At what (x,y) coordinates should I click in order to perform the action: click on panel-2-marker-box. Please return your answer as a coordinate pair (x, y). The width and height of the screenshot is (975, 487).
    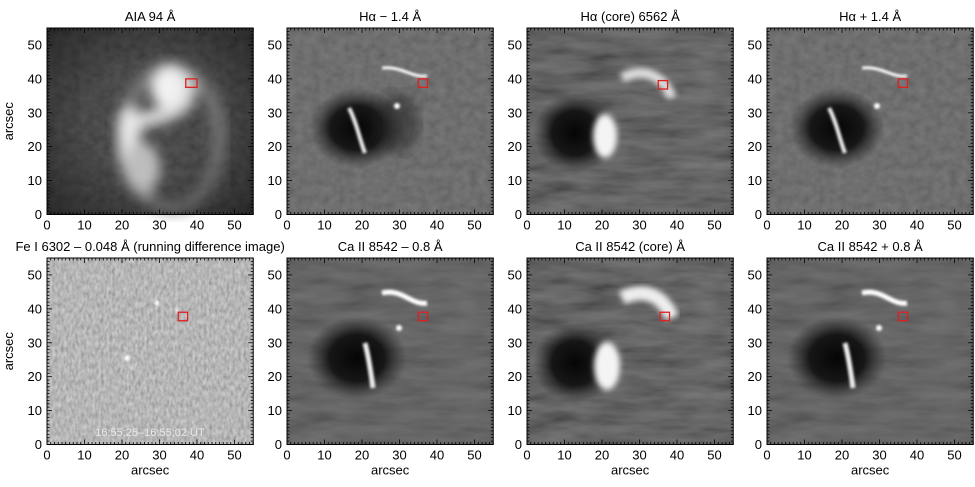
    Looking at the image, I should click on (423, 83).